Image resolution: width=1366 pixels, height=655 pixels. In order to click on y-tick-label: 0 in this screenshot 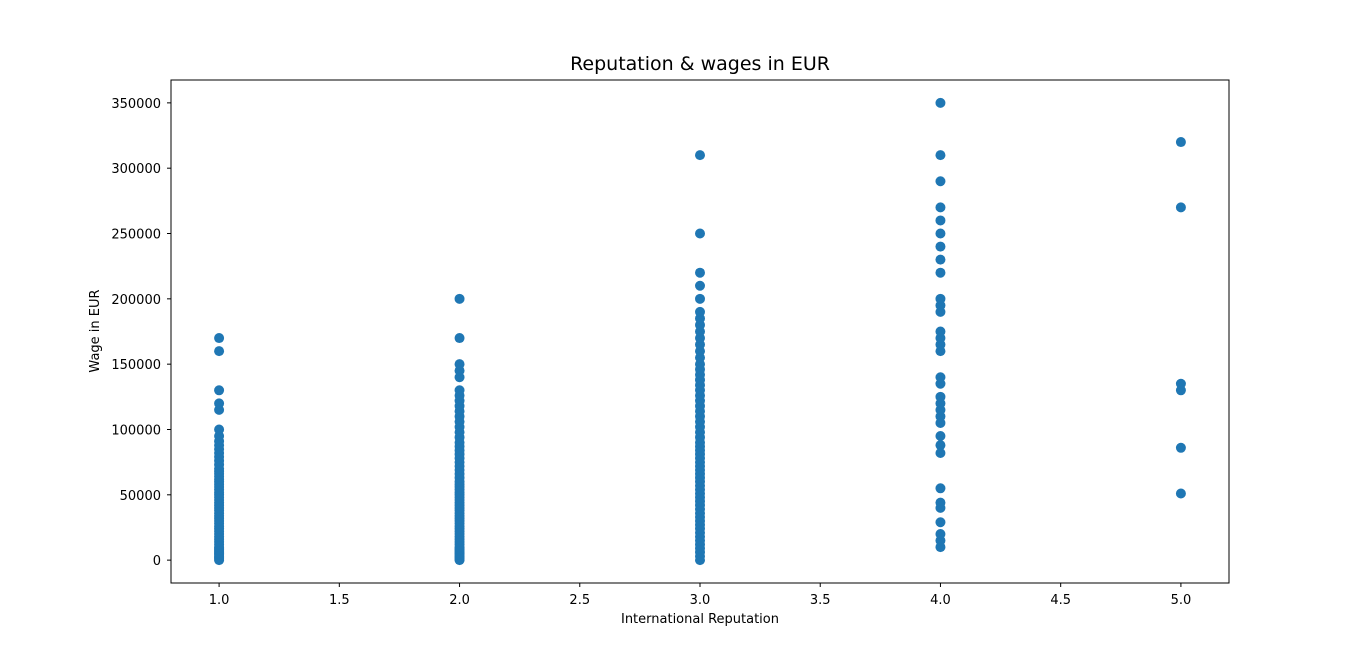, I will do `click(157, 561)`.